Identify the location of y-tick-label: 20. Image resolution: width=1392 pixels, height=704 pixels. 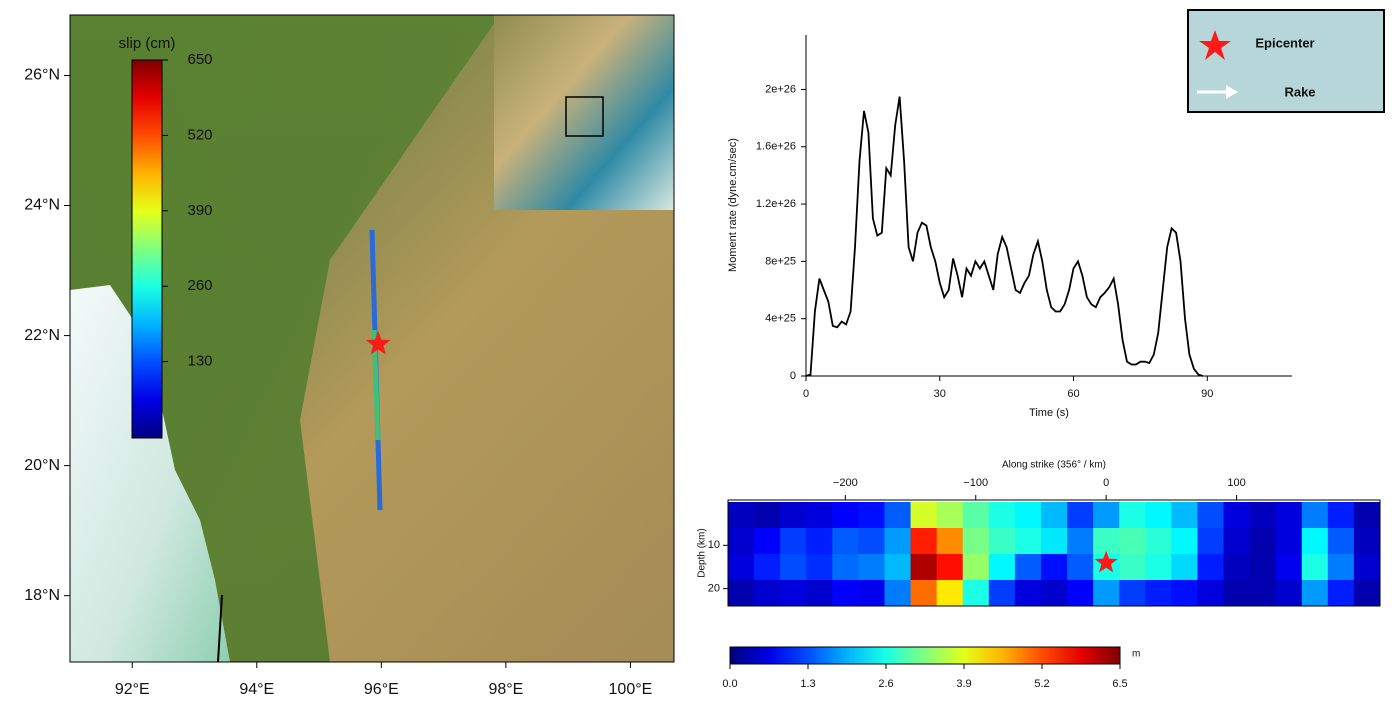
(714, 589).